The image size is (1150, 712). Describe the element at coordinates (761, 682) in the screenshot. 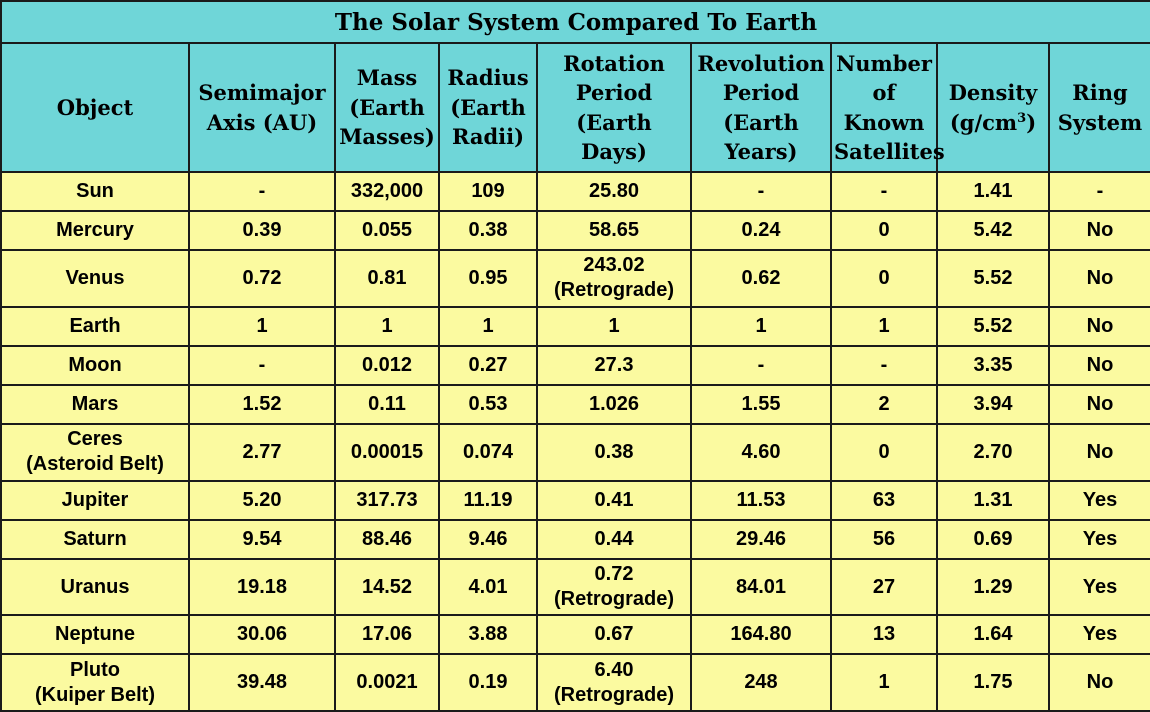

I see `cell-text: 248` at that location.